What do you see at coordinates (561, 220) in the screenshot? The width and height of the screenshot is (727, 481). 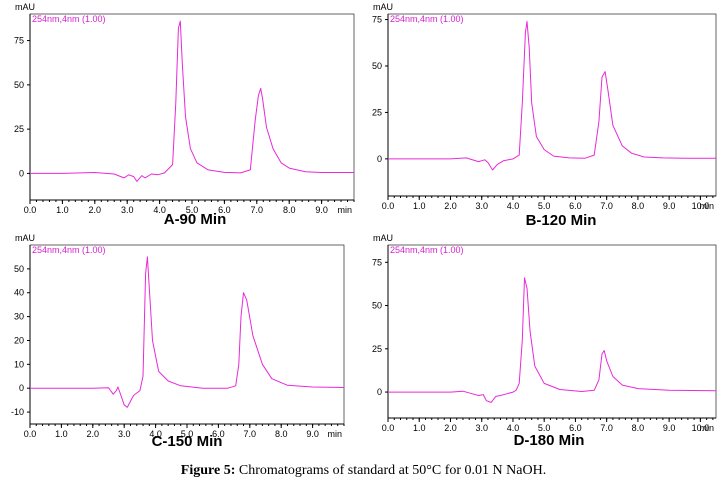 I see `panel-title: B-120 Min` at bounding box center [561, 220].